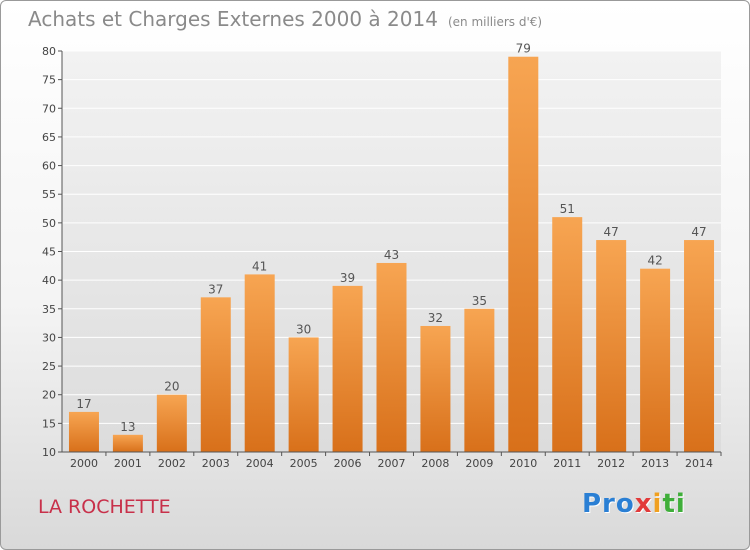 Image resolution: width=750 pixels, height=550 pixels. I want to click on x-tick-label: 2014, so click(699, 463).